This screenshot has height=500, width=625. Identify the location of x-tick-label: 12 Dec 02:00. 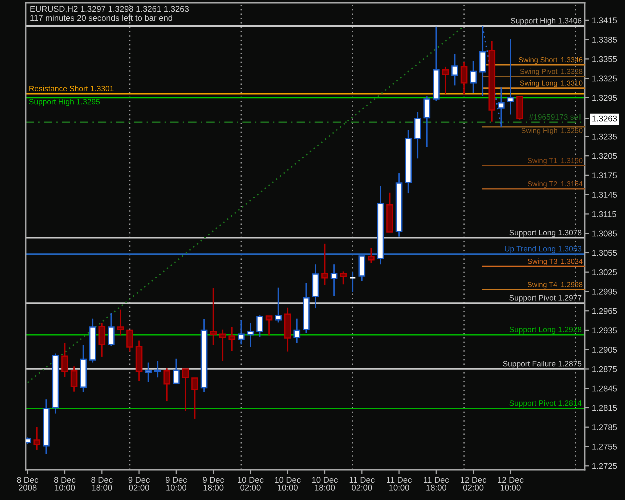
(474, 484).